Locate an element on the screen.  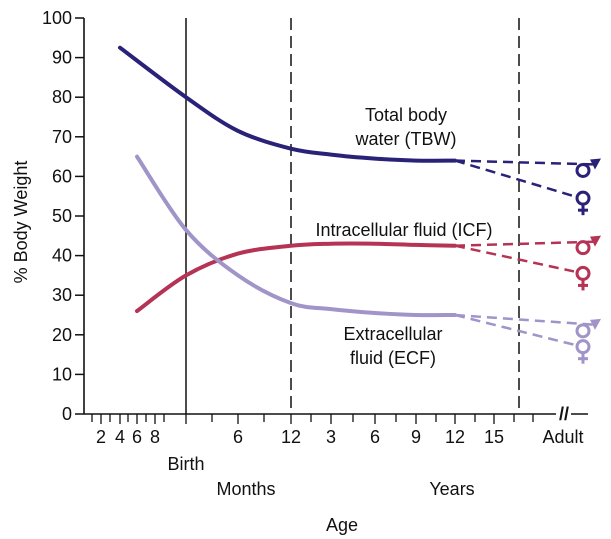
y-tick-label: 10 is located at coordinates (62, 374).